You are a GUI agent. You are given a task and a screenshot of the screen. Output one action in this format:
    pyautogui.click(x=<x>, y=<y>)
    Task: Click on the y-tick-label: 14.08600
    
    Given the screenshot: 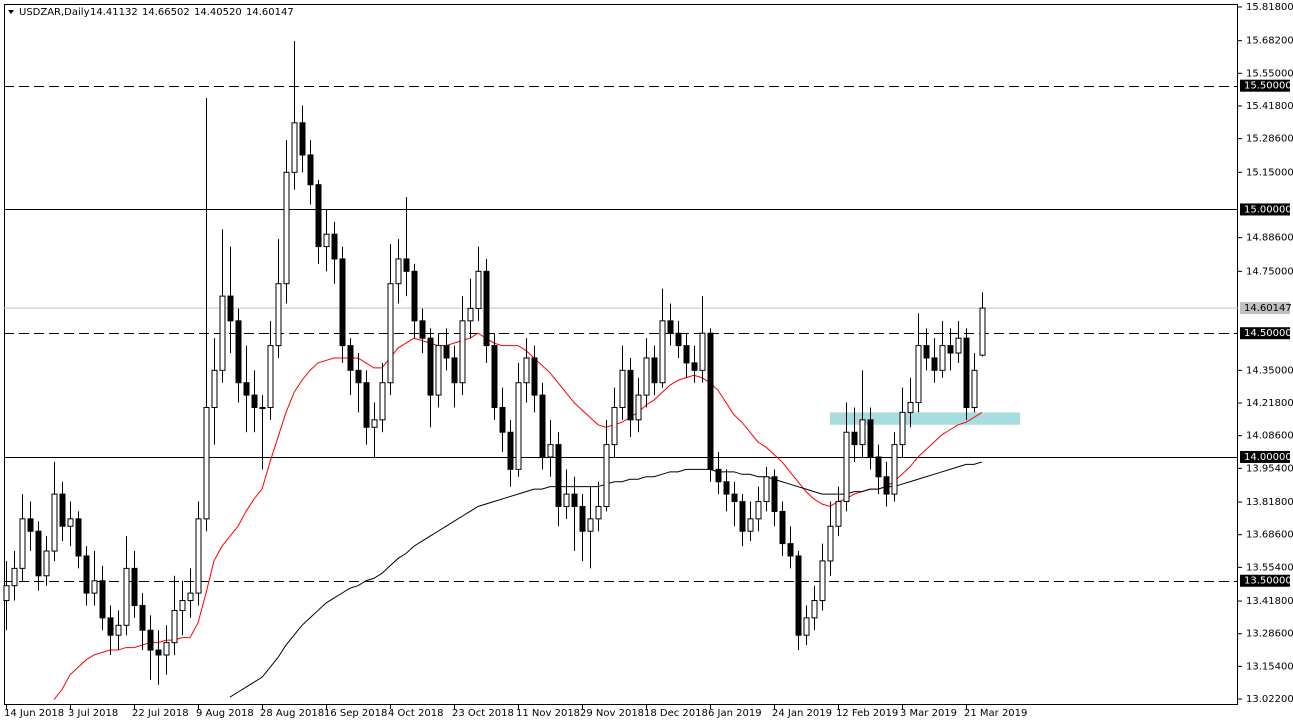 What is the action you would take?
    pyautogui.click(x=1269, y=436)
    